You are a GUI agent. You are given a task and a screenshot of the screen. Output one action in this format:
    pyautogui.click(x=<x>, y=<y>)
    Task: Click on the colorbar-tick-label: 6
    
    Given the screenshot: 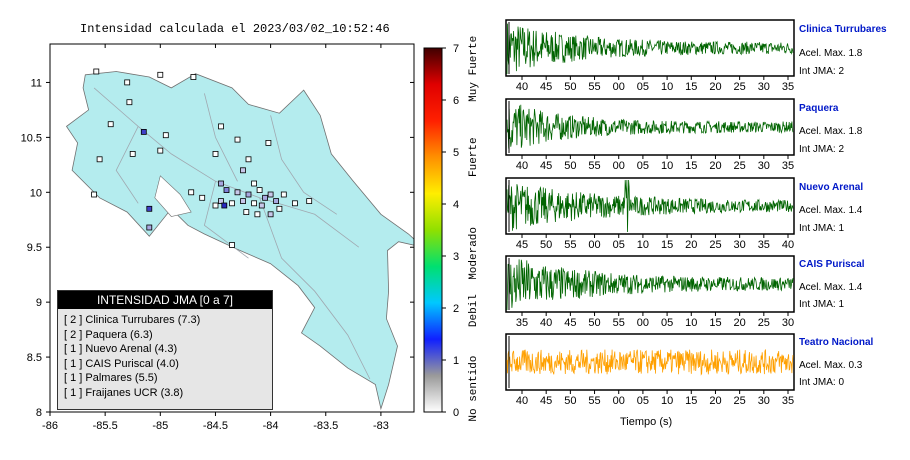 What is the action you would take?
    pyautogui.click(x=456, y=101)
    